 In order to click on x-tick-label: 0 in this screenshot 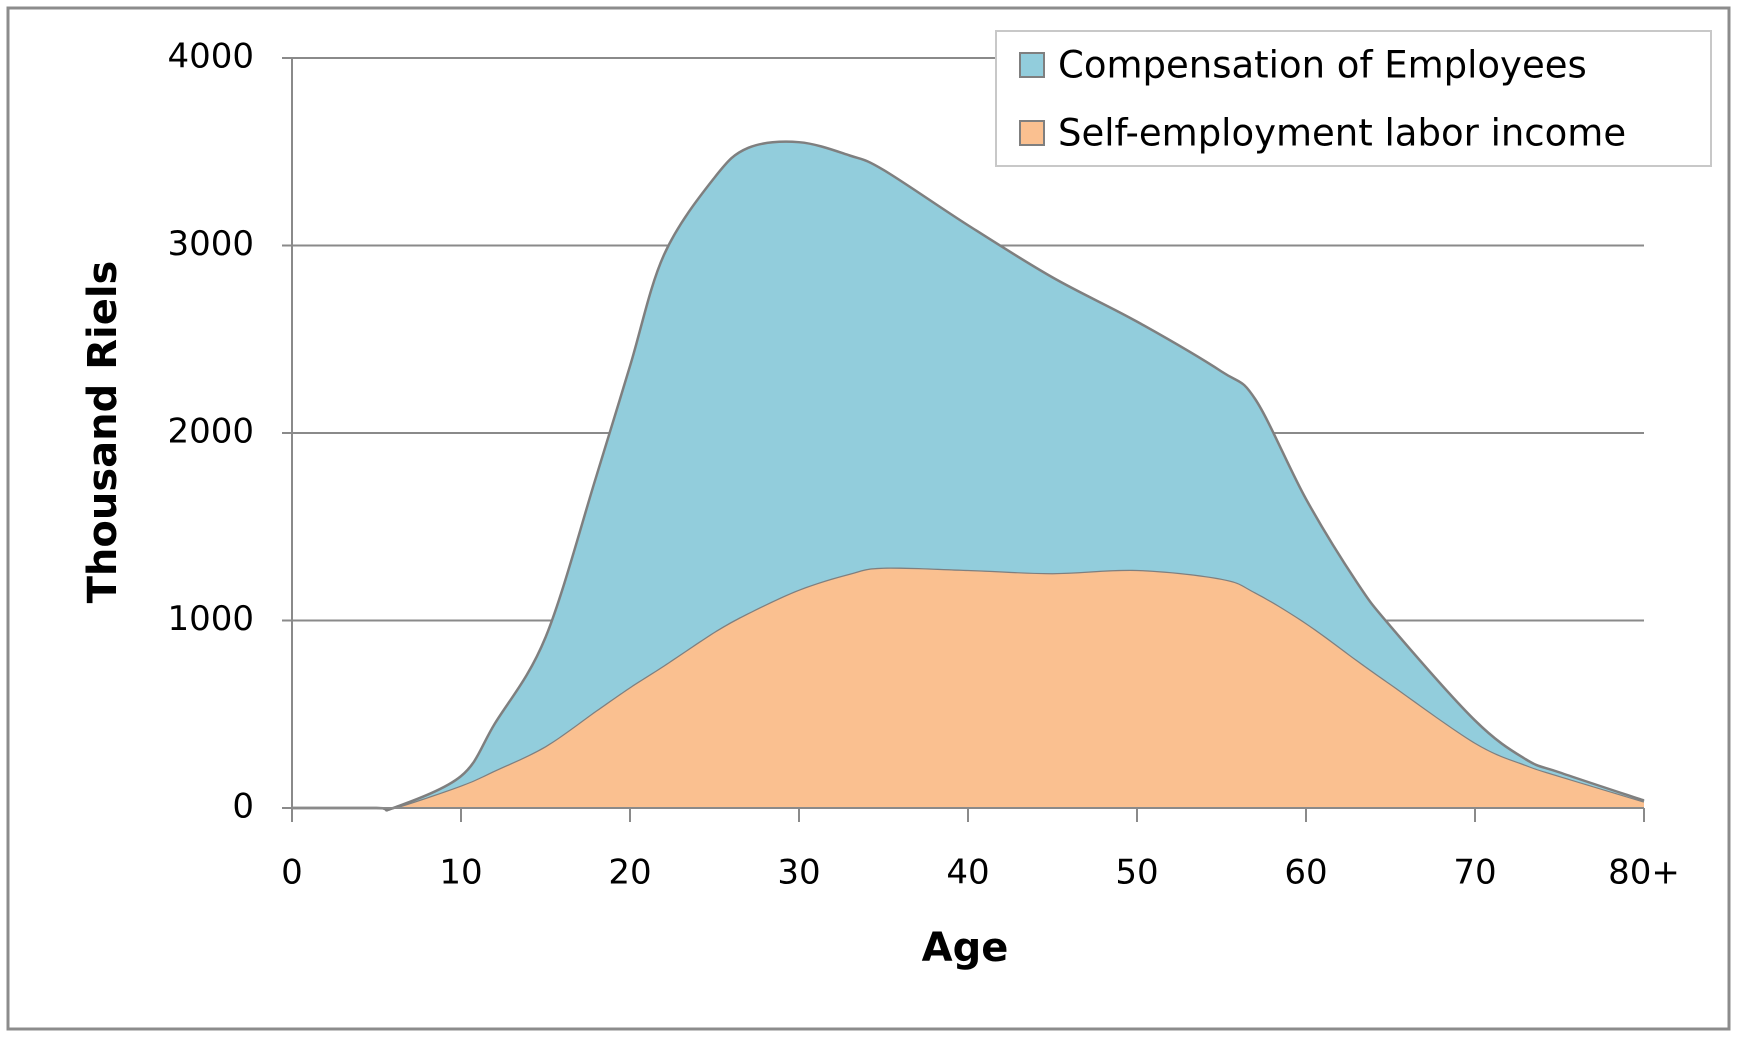, I will do `click(292, 873)`.